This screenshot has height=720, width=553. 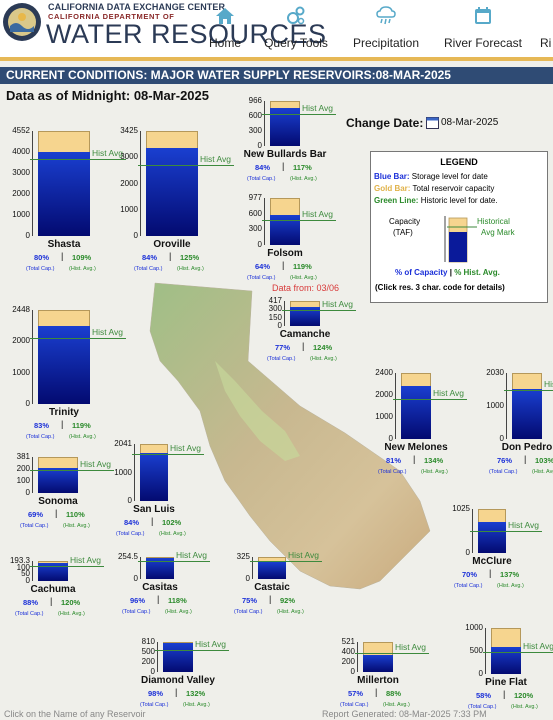 I want to click on reservoir-tick-label: 1000, so click(x=123, y=472).